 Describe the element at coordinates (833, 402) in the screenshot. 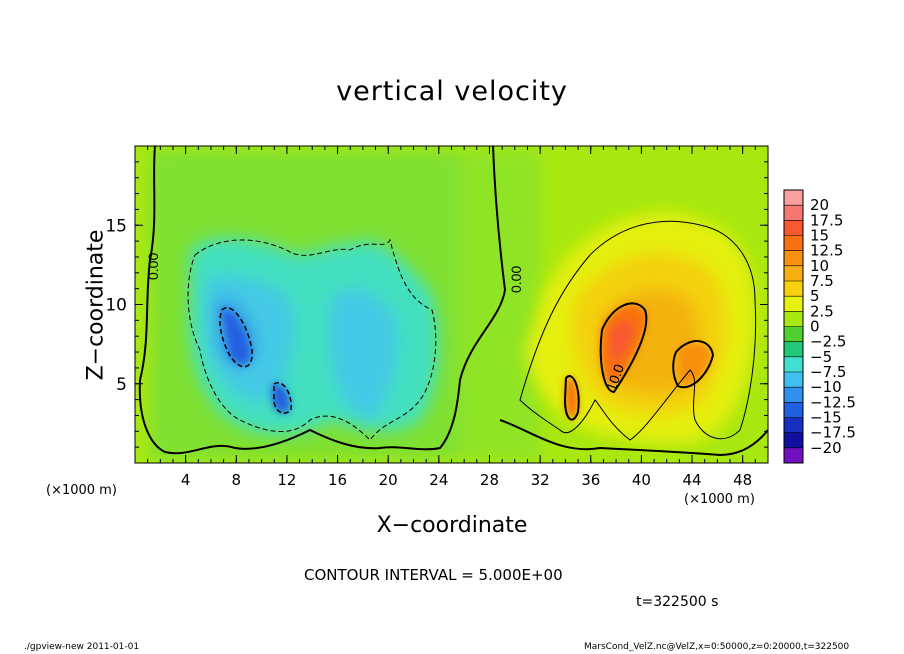

I see `colorbar-label: −12.5` at that location.